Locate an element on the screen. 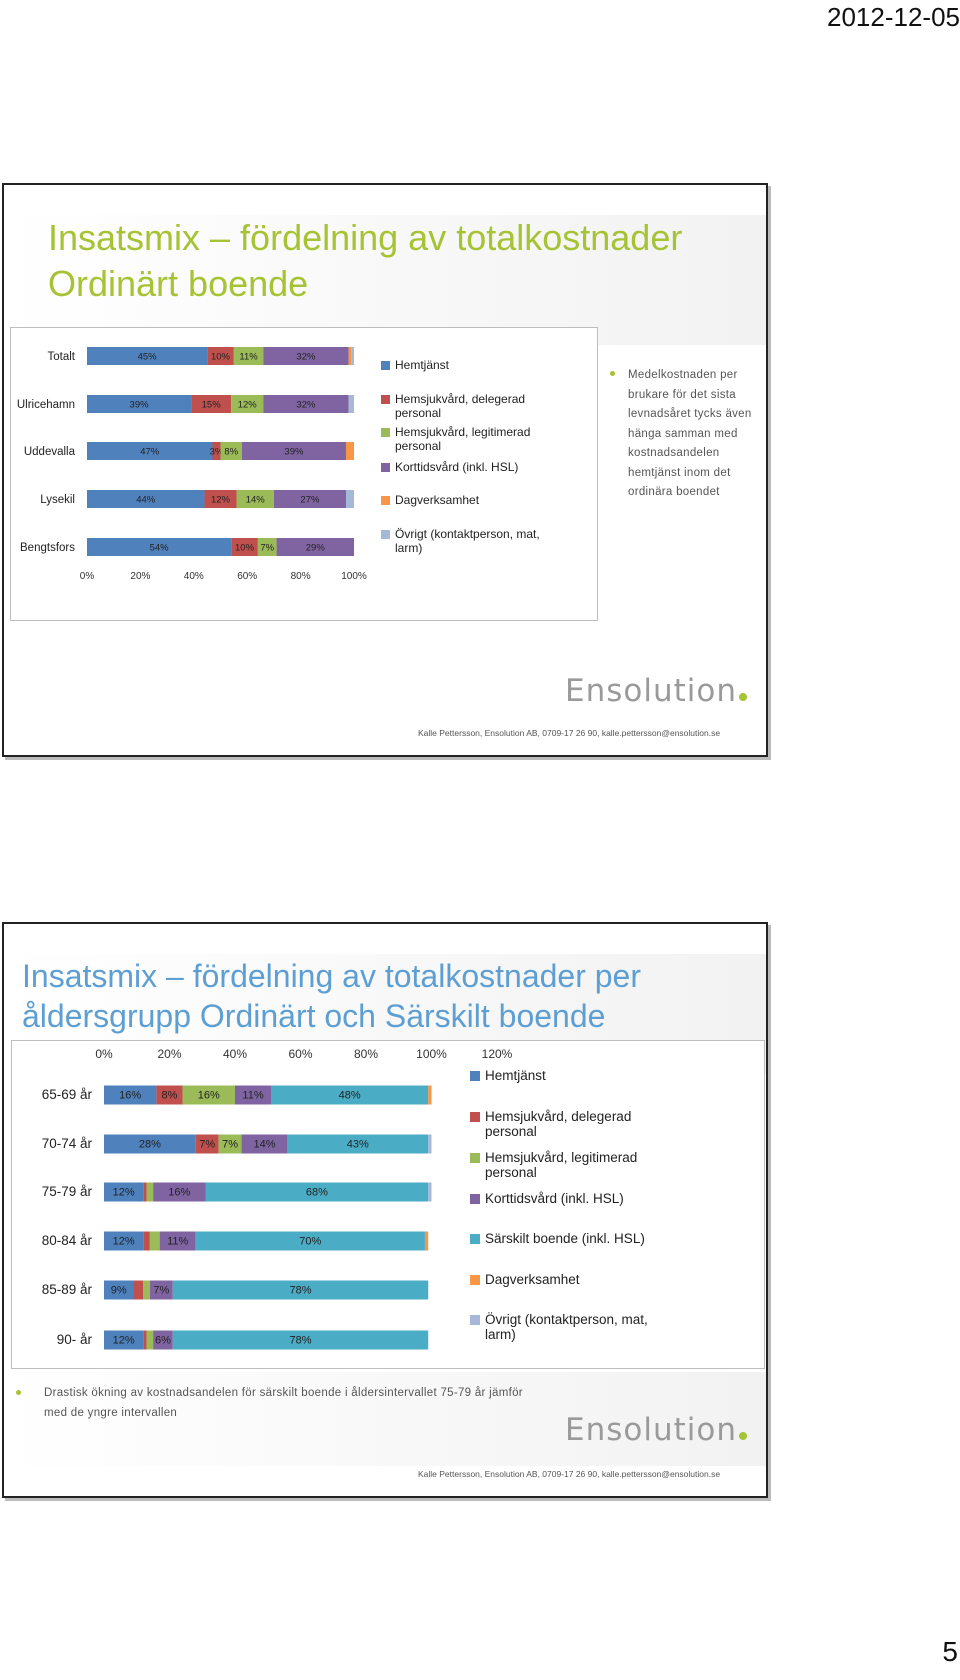 The width and height of the screenshot is (960, 1680). data-label: 7% is located at coordinates (161, 1291).